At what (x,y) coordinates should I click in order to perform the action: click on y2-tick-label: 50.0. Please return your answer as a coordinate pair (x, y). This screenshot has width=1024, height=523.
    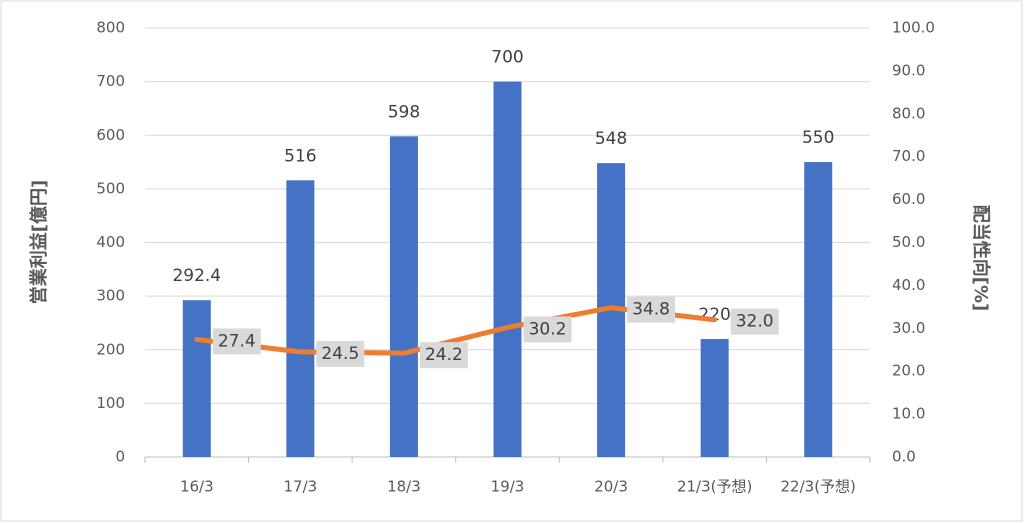
    Looking at the image, I should click on (908, 242).